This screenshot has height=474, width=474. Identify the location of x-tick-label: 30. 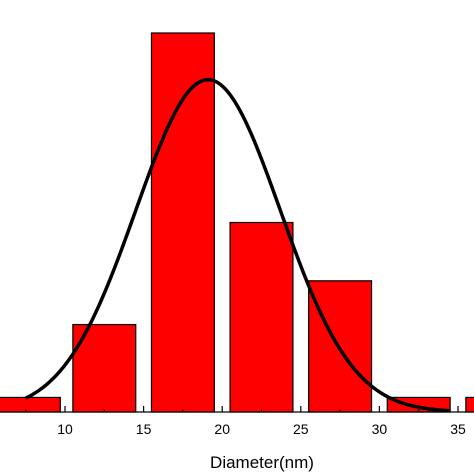
(380, 429).